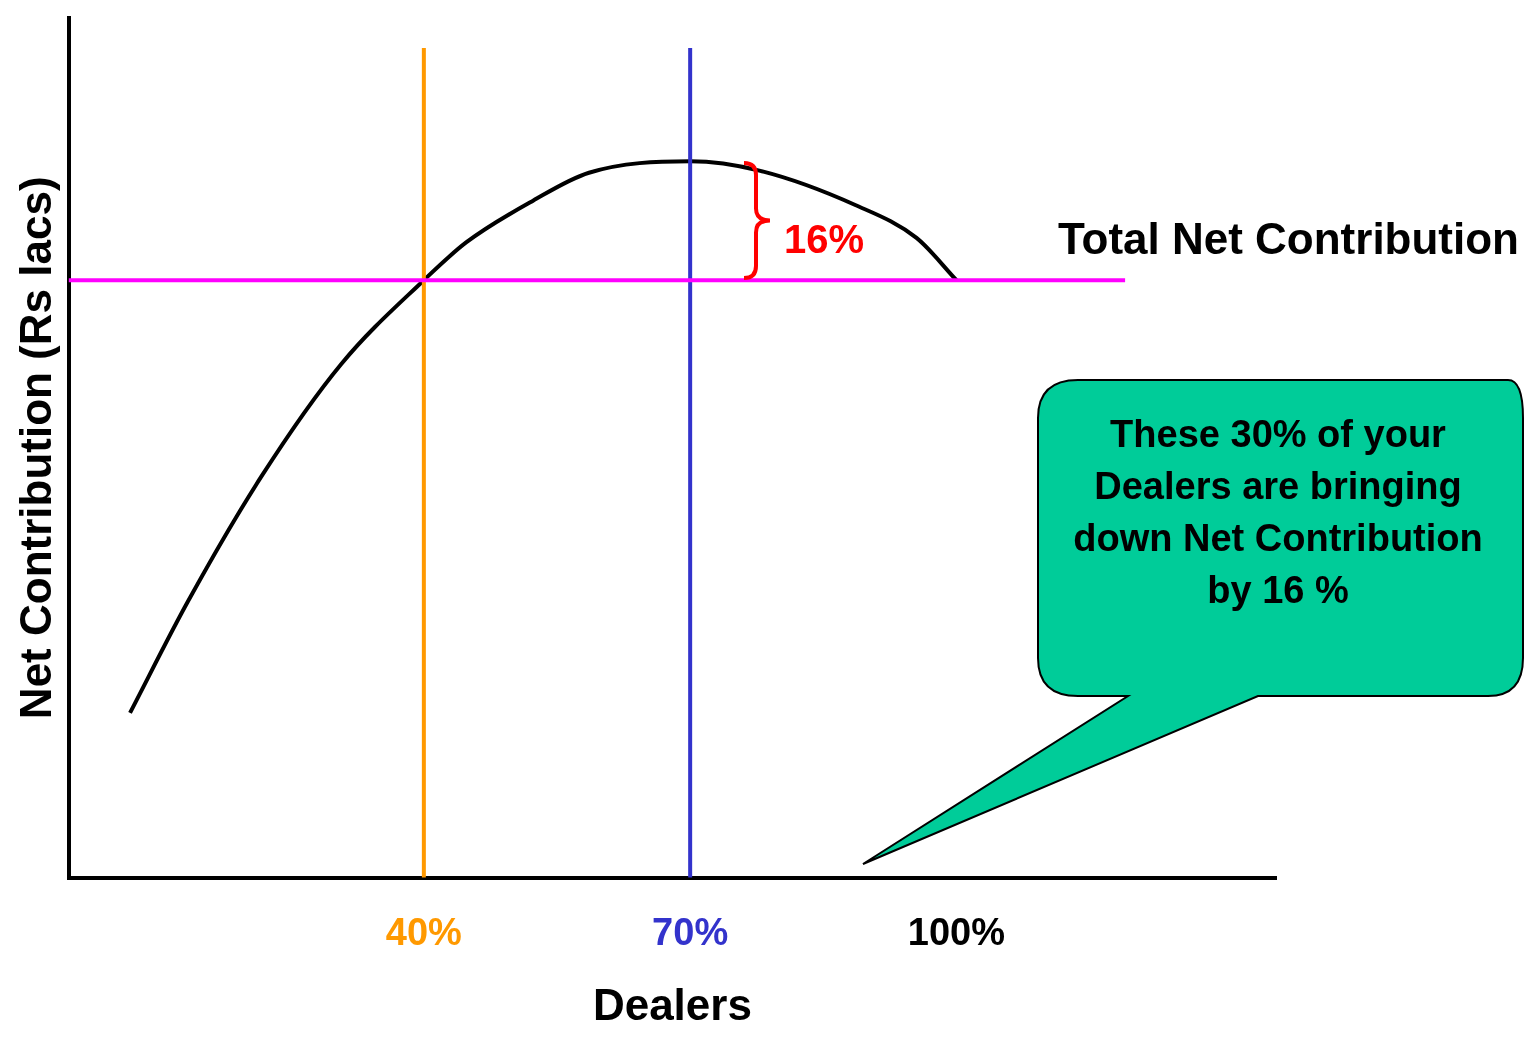 The image size is (1533, 1045). Describe the element at coordinates (423, 931) in the screenshot. I see `x-tick-label: 40%` at that location.